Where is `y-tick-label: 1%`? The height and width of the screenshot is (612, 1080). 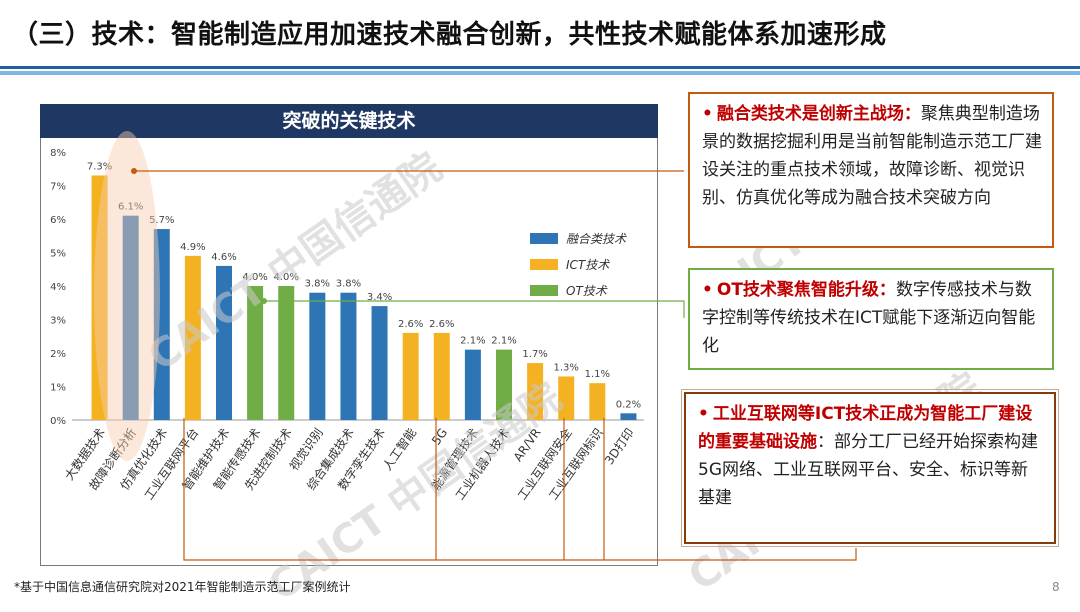
y-tick-label: 1% is located at coordinates (58, 388).